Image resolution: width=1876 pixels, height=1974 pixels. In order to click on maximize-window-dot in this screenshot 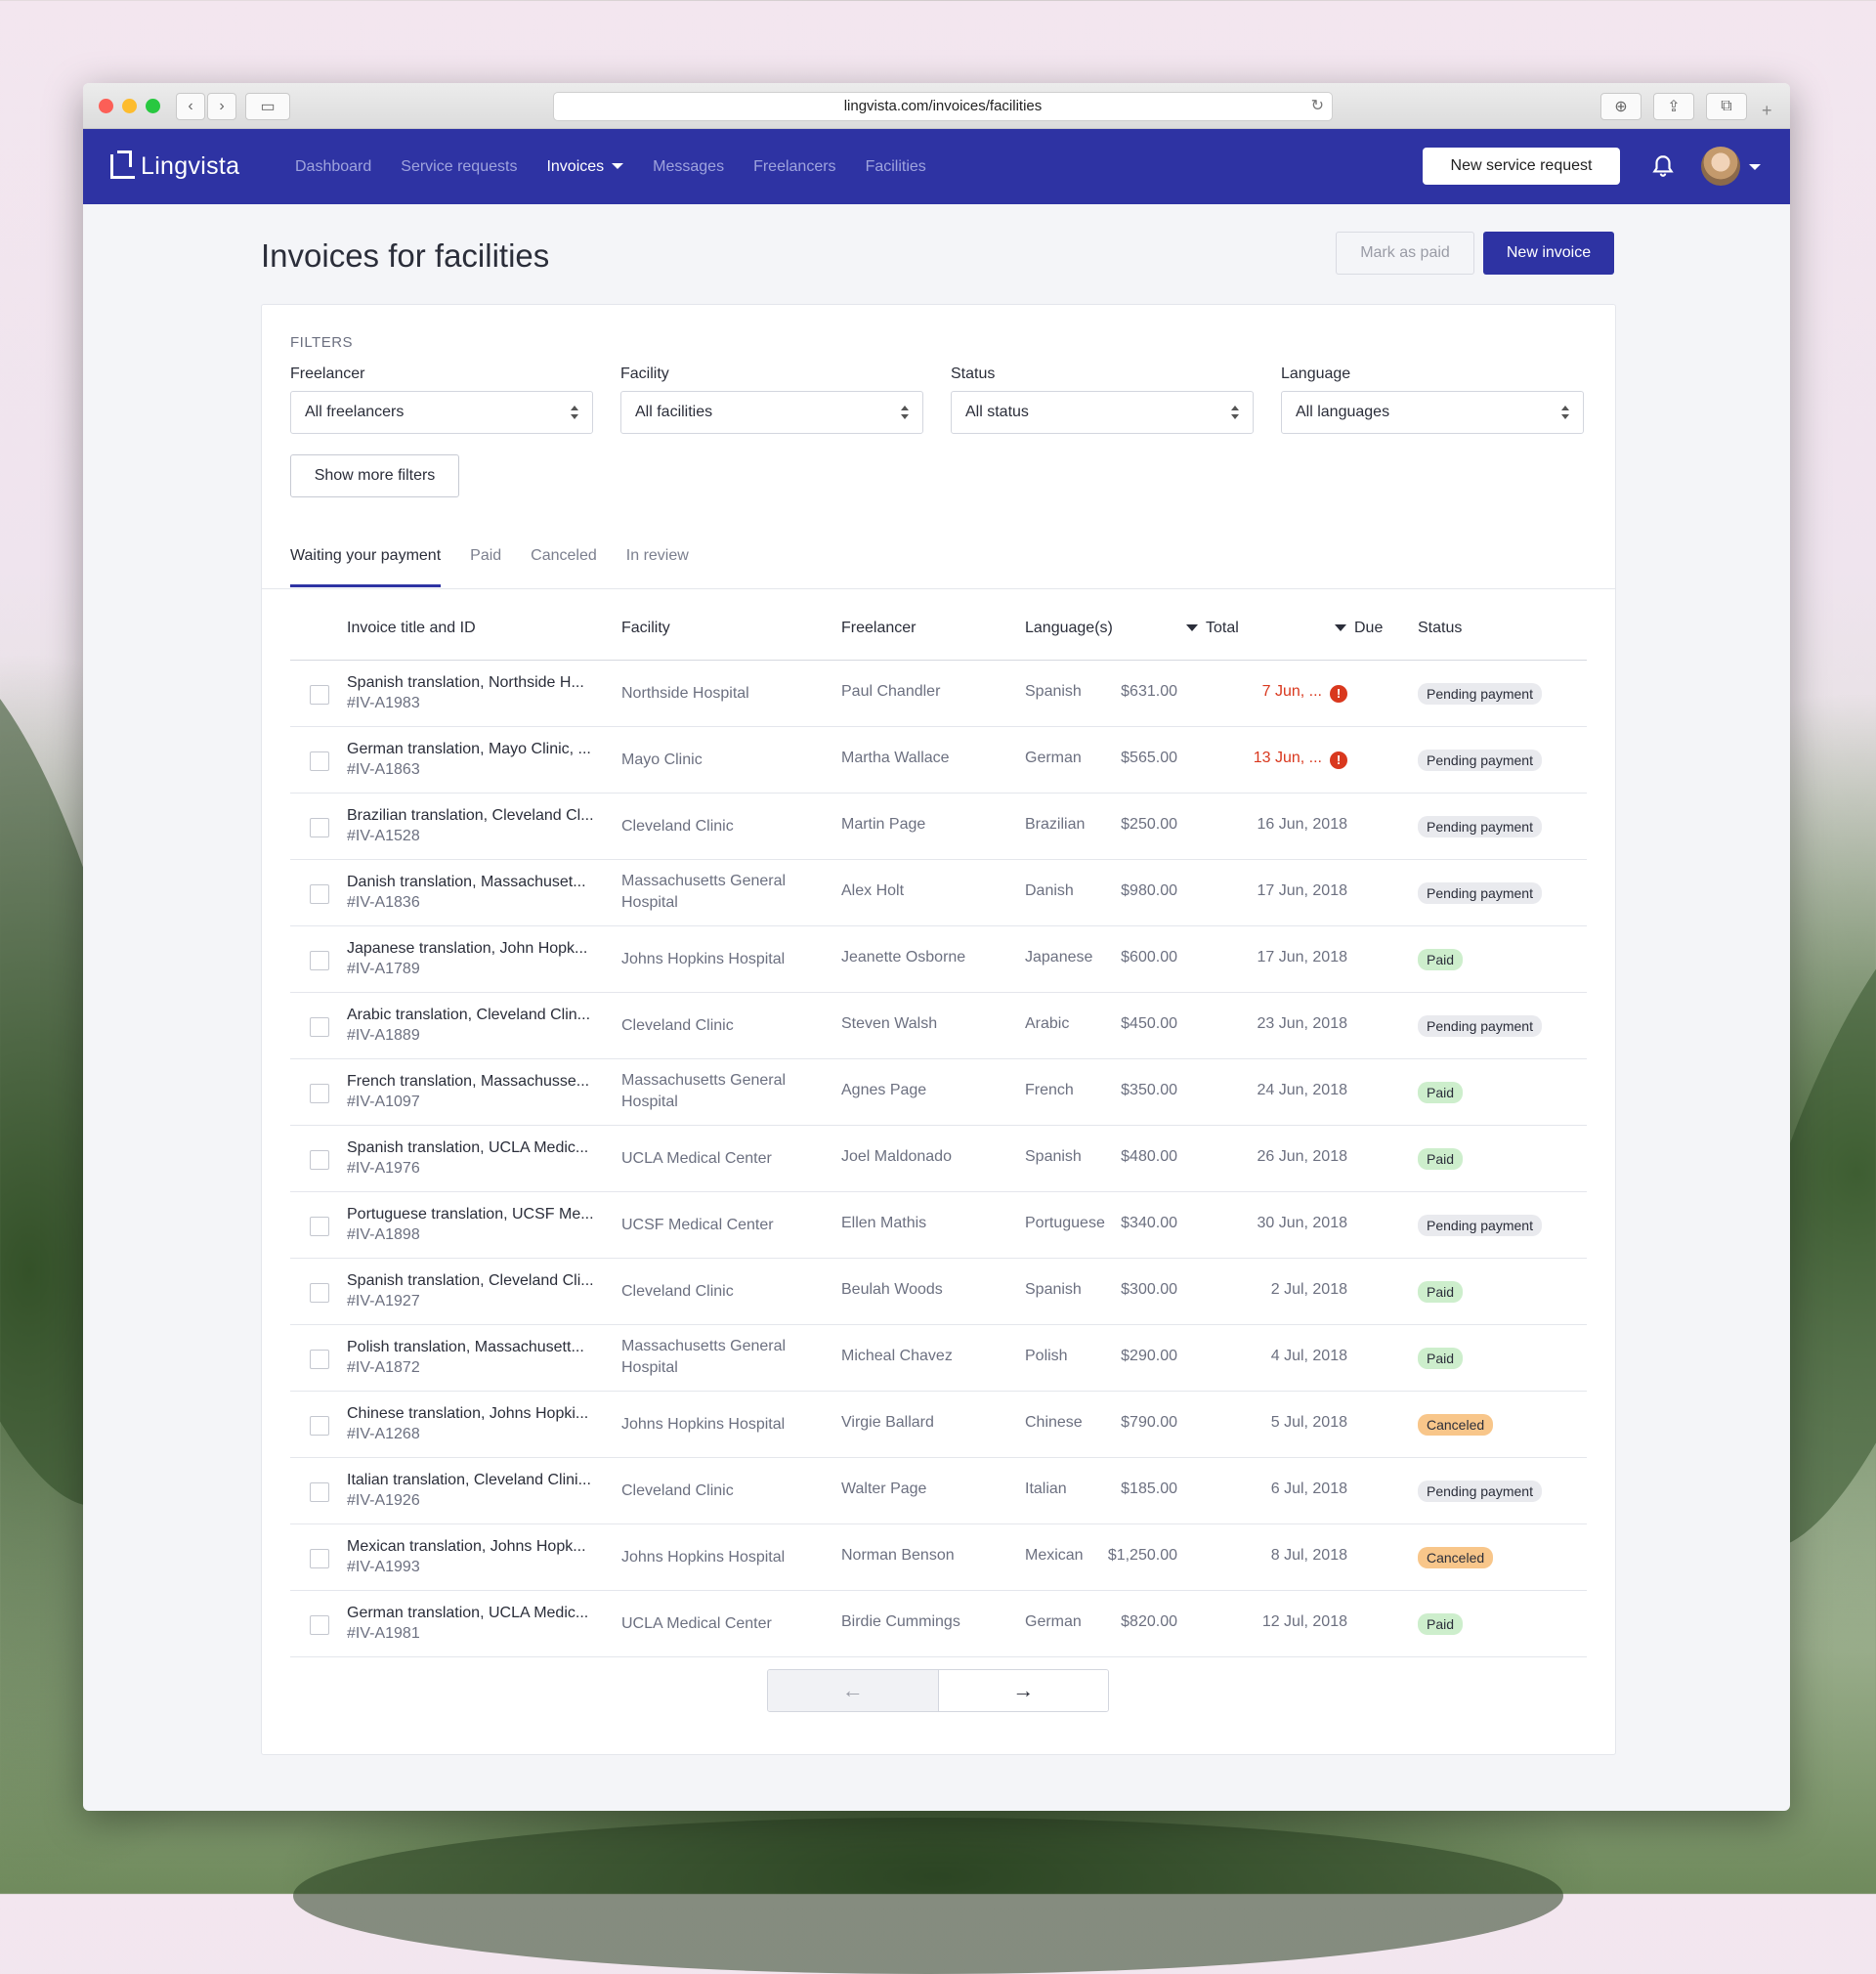, I will do `click(153, 106)`.